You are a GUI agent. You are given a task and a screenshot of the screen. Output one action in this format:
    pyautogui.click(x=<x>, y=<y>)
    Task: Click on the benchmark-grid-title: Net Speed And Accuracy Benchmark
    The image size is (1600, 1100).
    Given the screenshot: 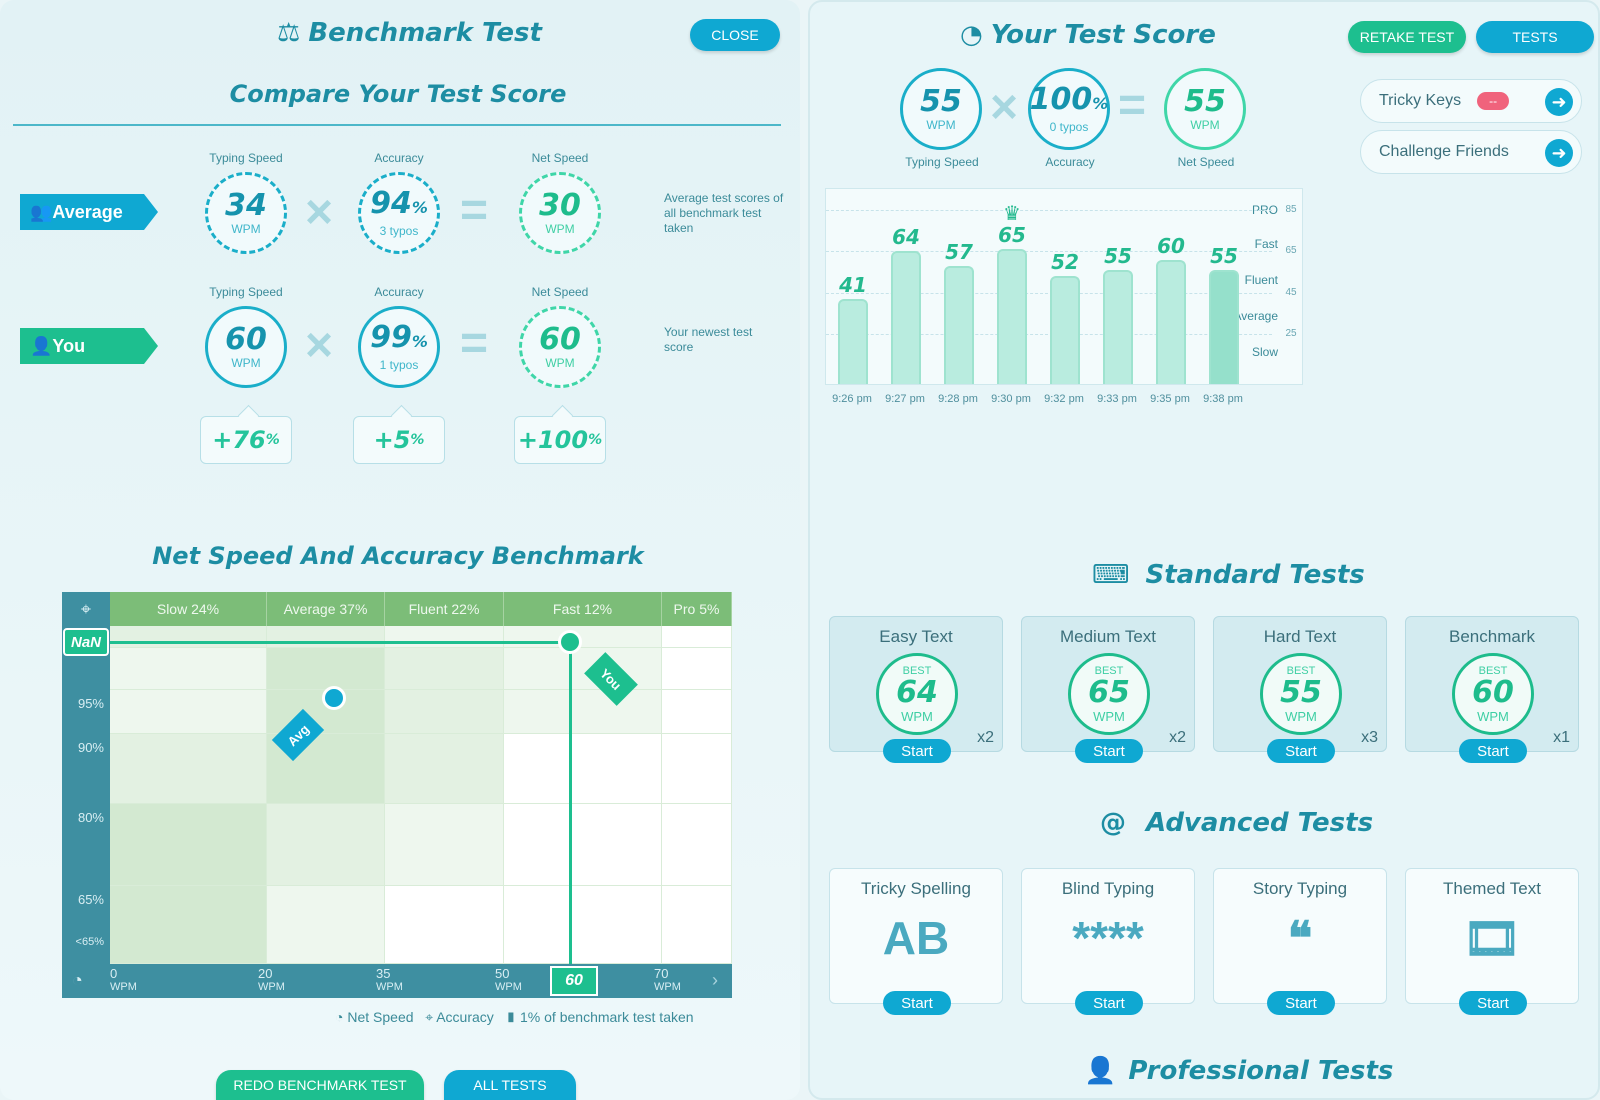 What is the action you would take?
    pyautogui.click(x=398, y=556)
    